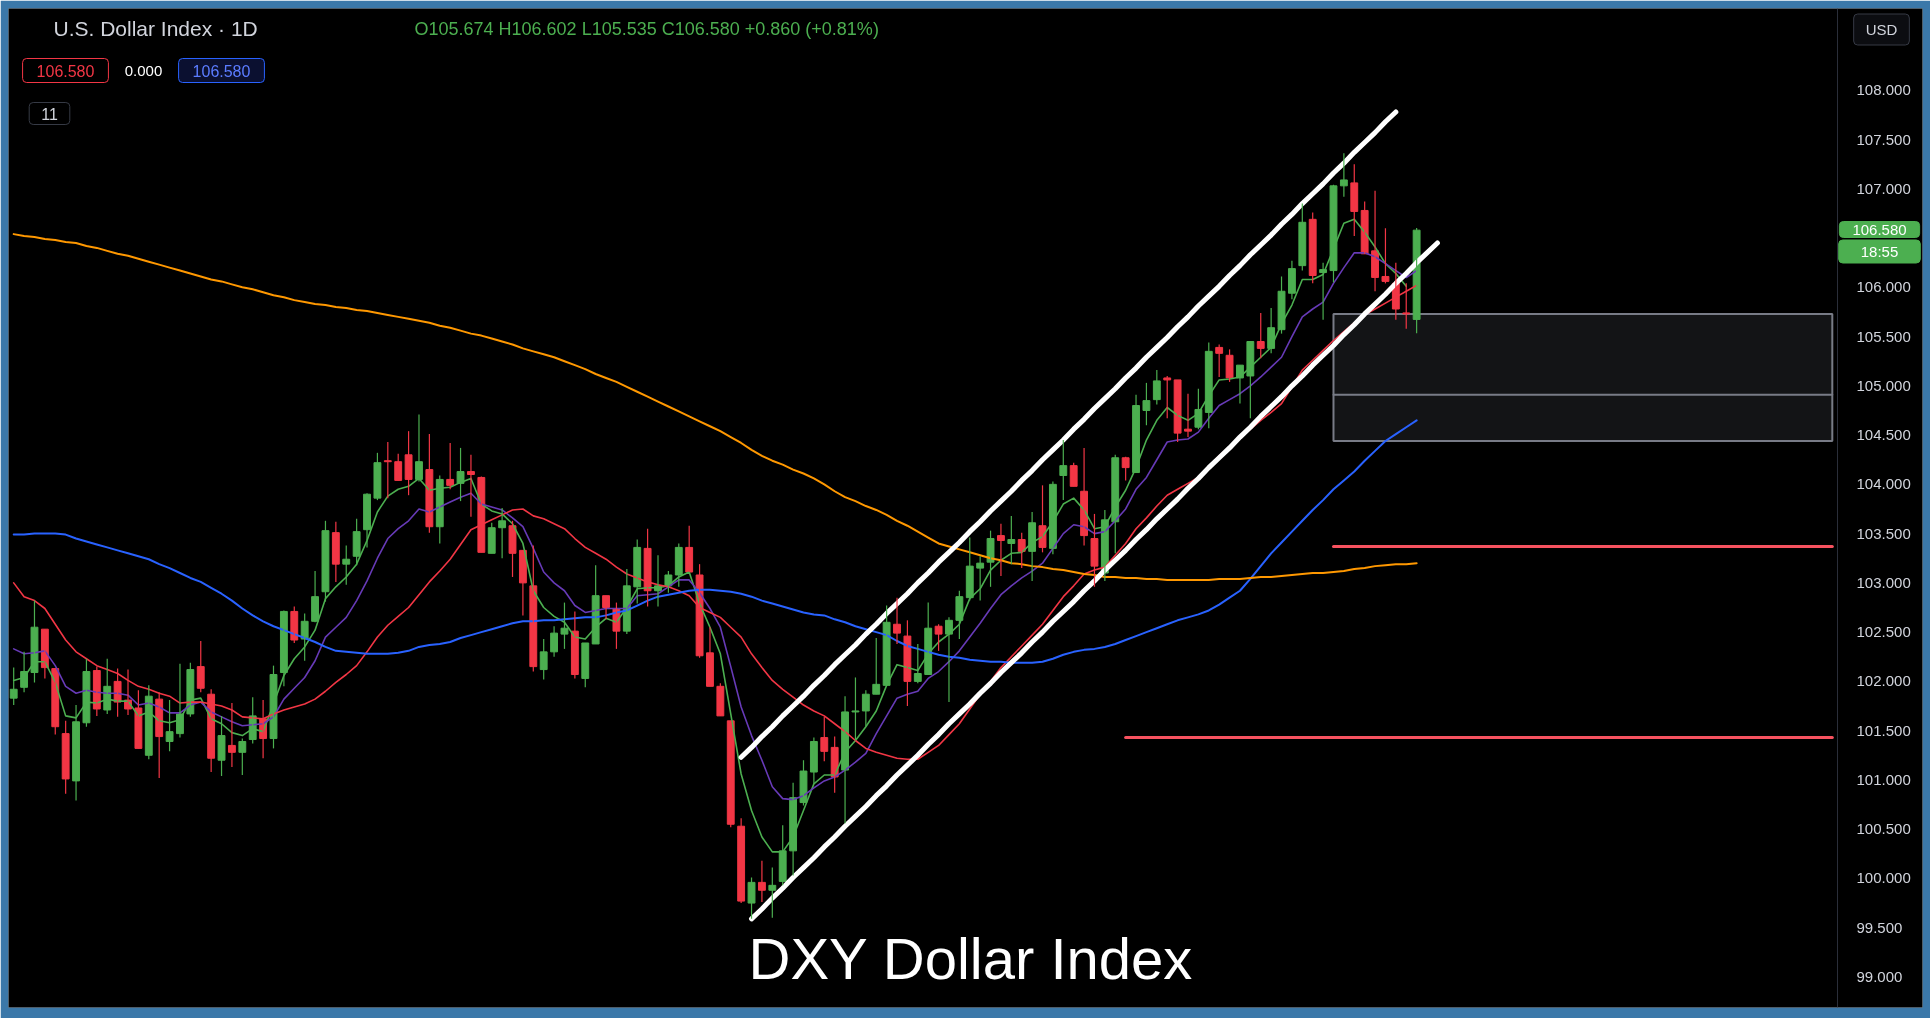  Describe the element at coordinates (970, 958) in the screenshot. I see `annotation: DXY Dollar Index` at that location.